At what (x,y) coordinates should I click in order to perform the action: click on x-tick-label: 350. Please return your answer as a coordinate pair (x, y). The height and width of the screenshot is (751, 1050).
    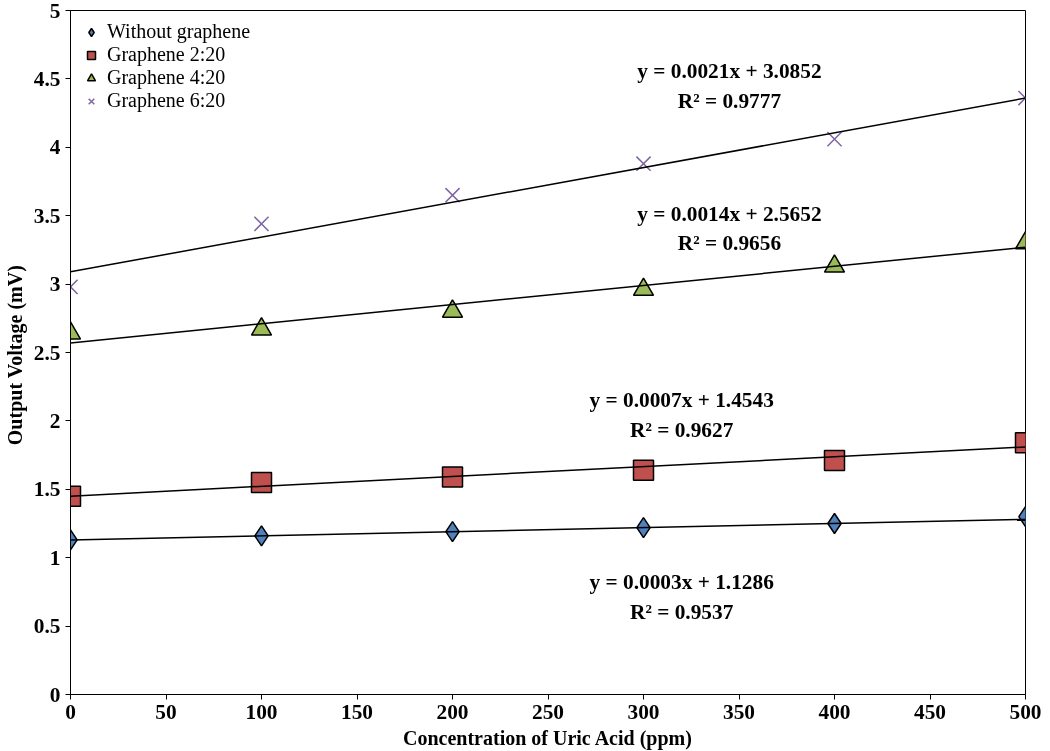
    Looking at the image, I should click on (739, 711).